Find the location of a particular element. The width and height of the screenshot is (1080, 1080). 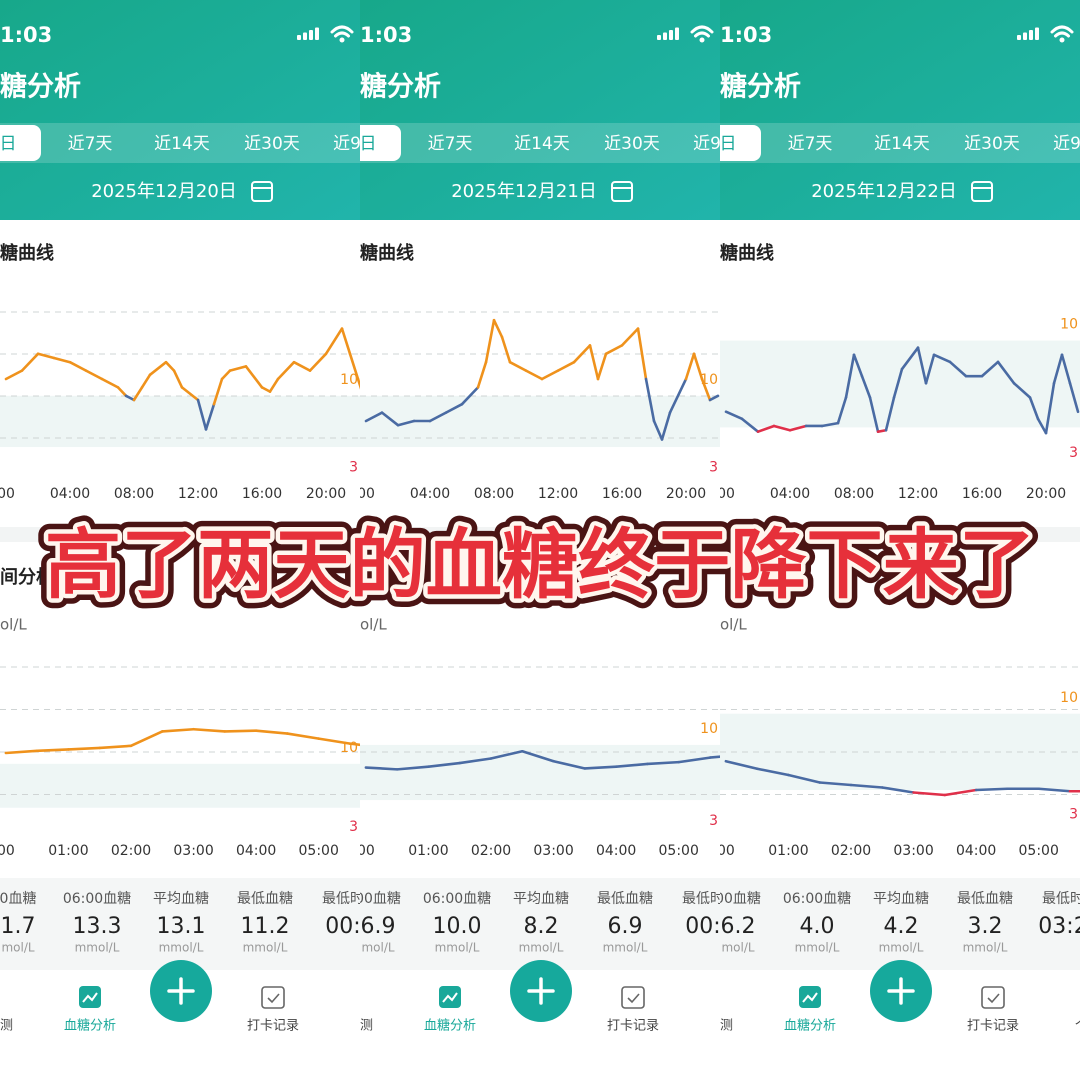

date: 2025年12月20日 is located at coordinates (164, 191).